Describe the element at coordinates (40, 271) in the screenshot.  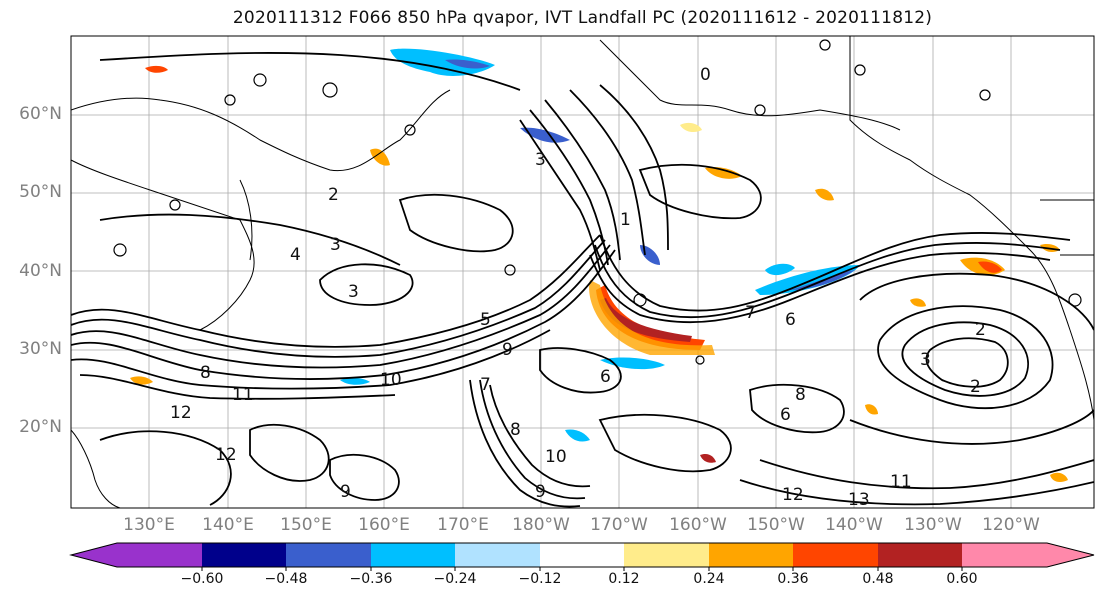
I see `lat-label: 40°N` at that location.